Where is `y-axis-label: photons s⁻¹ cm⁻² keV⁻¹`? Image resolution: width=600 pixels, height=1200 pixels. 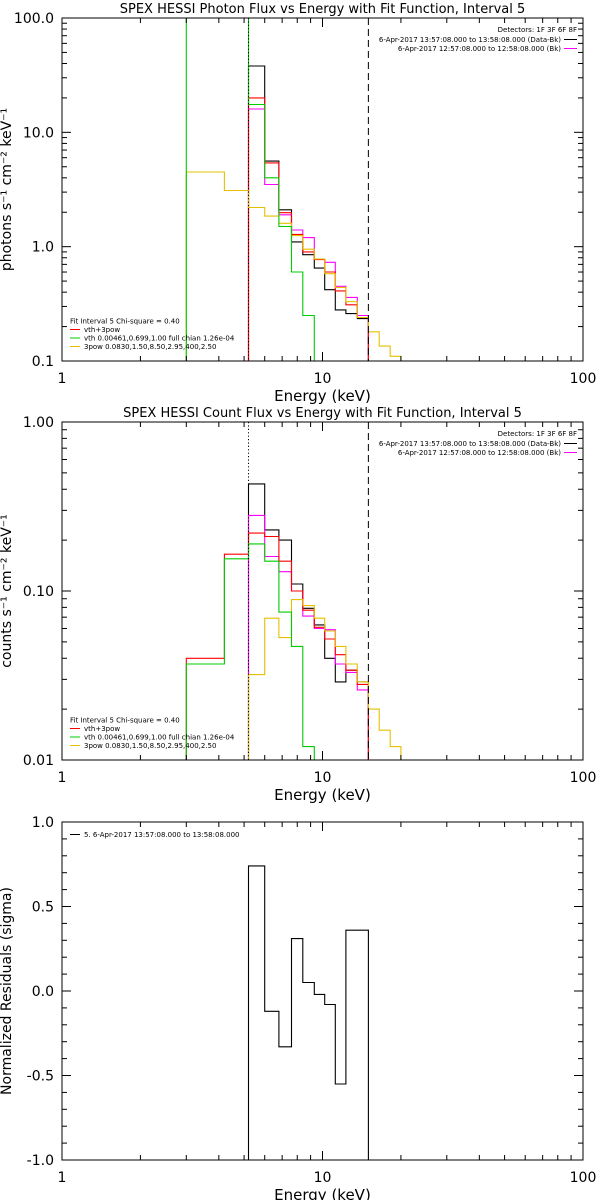 y-axis-label: photons s⁻¹ cm⁻² keV⁻¹ is located at coordinates (7, 189).